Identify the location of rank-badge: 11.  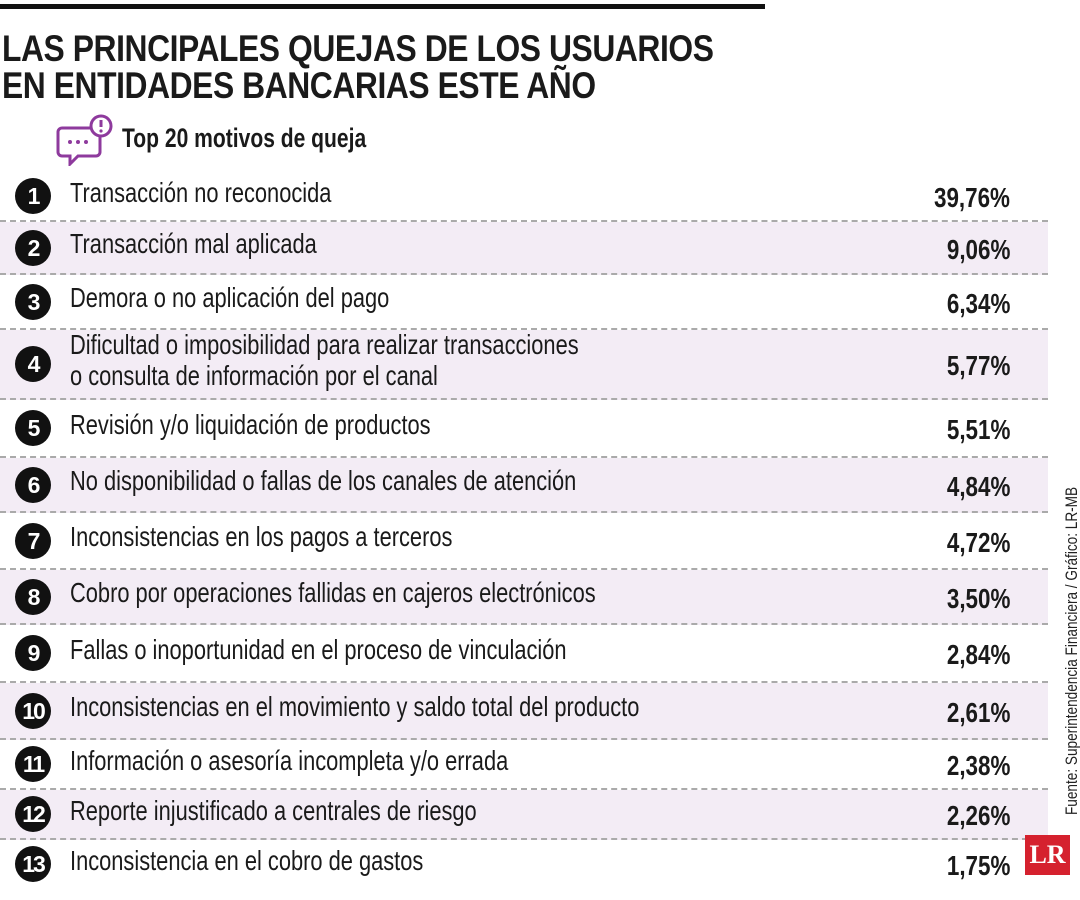
(33, 764).